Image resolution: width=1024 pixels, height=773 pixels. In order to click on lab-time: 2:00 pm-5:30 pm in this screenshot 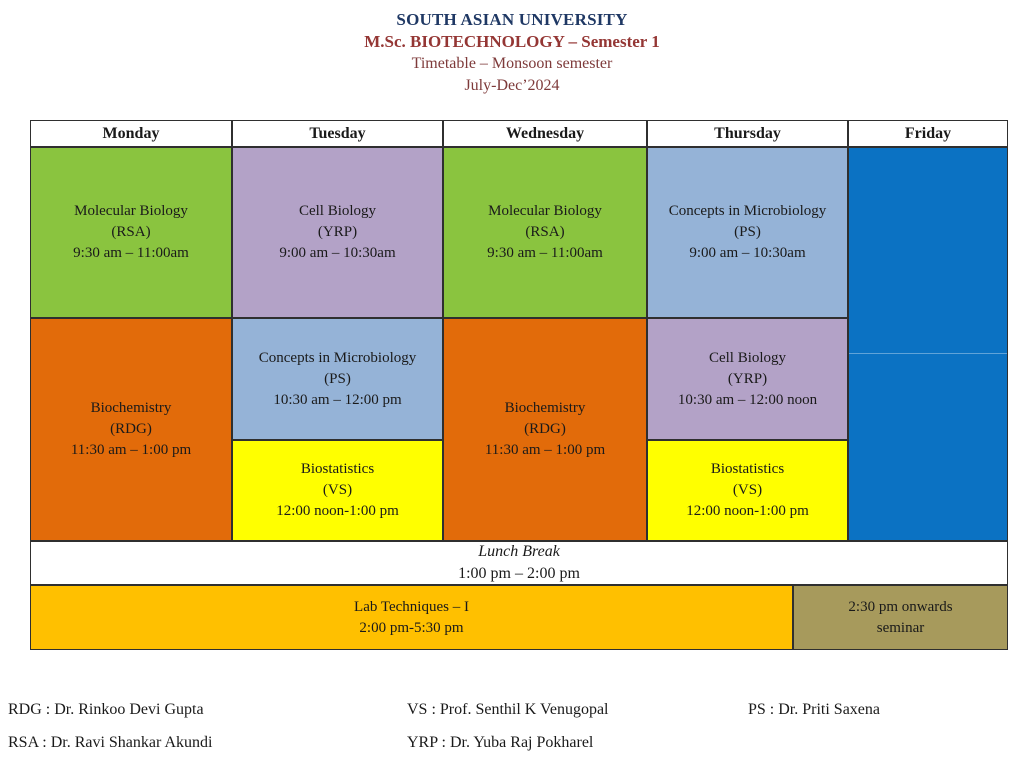, I will do `click(411, 627)`.